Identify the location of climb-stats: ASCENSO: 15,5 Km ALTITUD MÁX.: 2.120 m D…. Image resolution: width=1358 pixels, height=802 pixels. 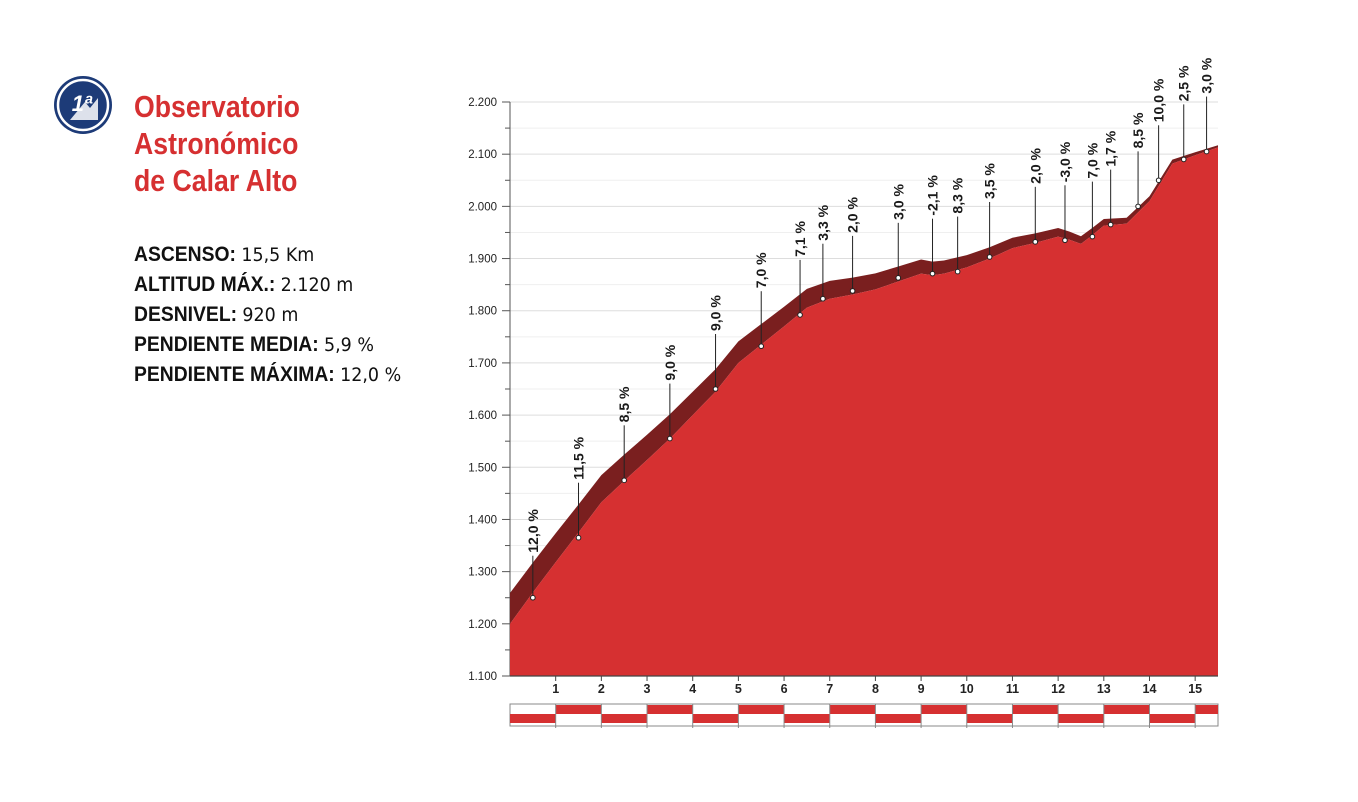
(267, 315).